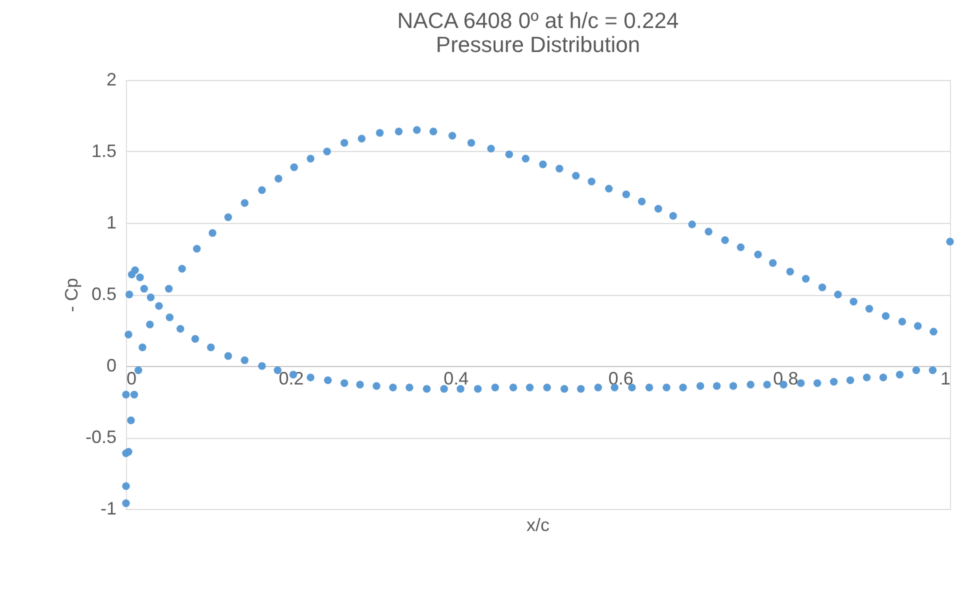 Image resolution: width=976 pixels, height=605 pixels. Describe the element at coordinates (111, 80) in the screenshot. I see `y-tick-label: 2` at that location.